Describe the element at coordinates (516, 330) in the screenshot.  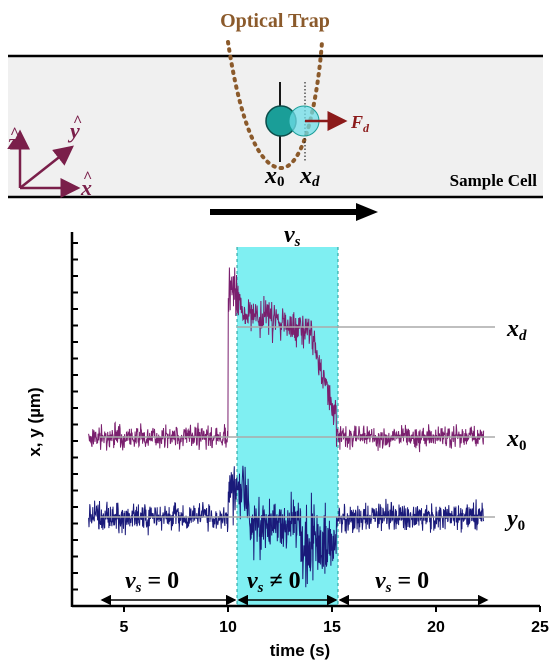
I see `ref-label-xd: xd` at that location.